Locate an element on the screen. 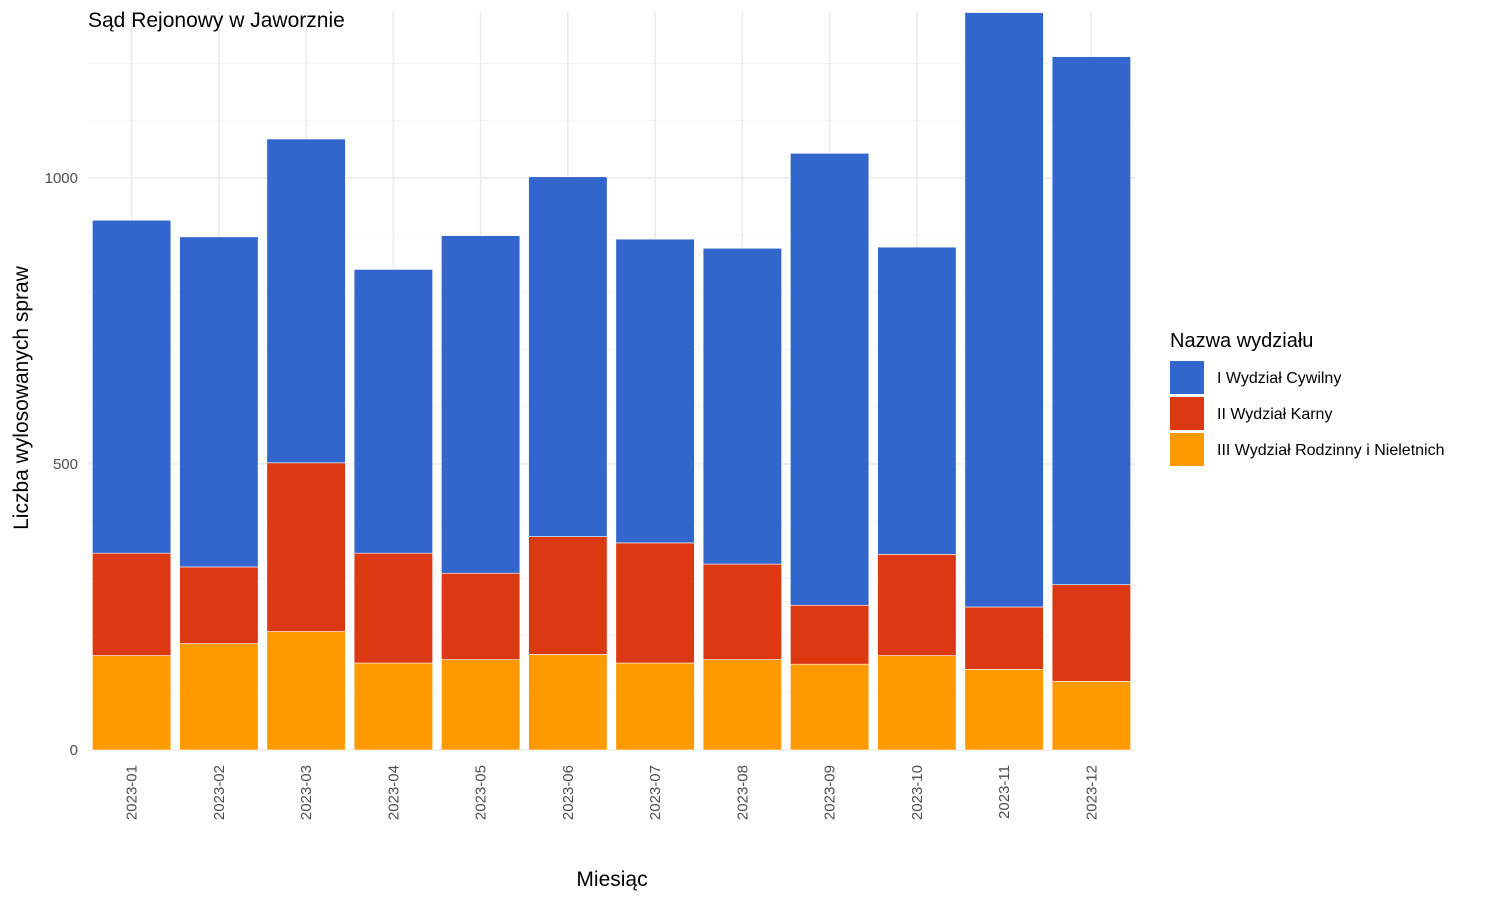  x-tick-label: 2023-05 is located at coordinates (481, 792).